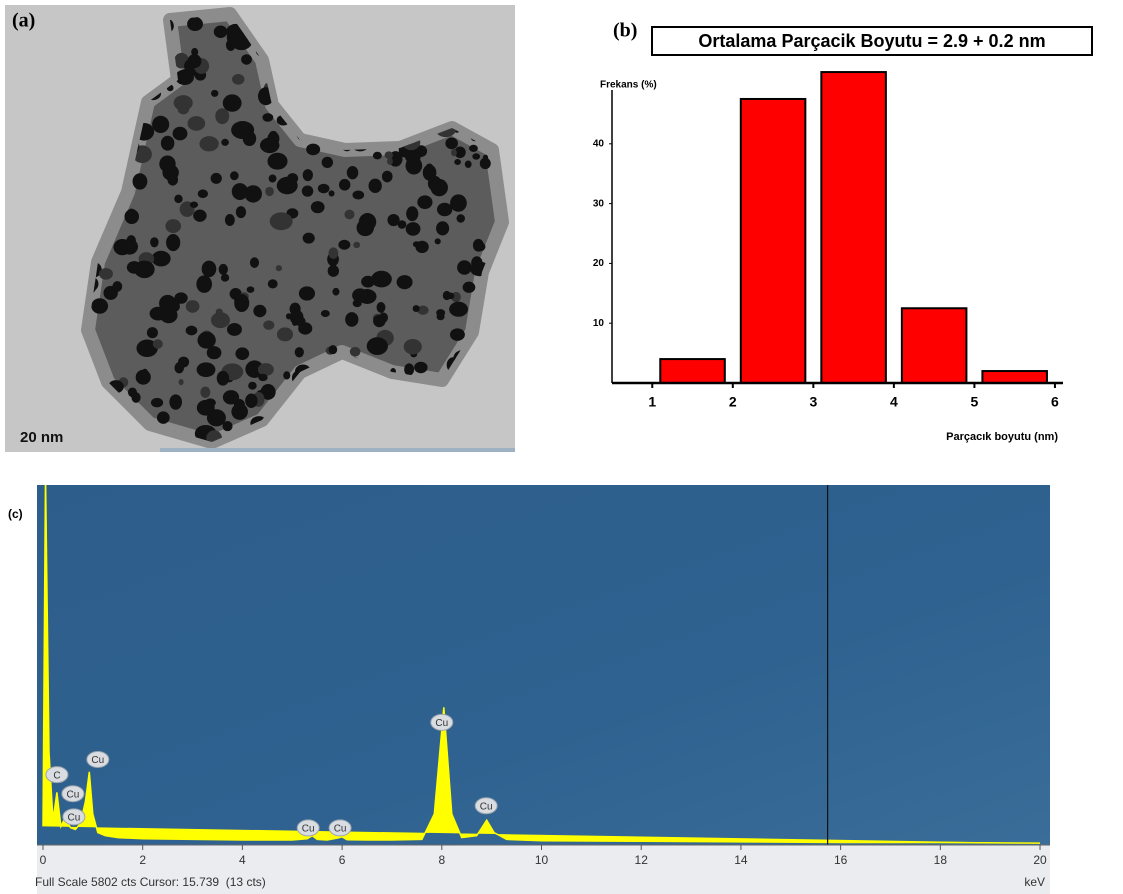  What do you see at coordinates (43, 860) in the screenshot?
I see `x-tick-label: 0` at bounding box center [43, 860].